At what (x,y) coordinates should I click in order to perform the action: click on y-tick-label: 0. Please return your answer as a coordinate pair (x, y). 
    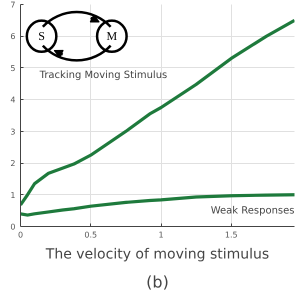
    Looking at the image, I should click on (13, 227).